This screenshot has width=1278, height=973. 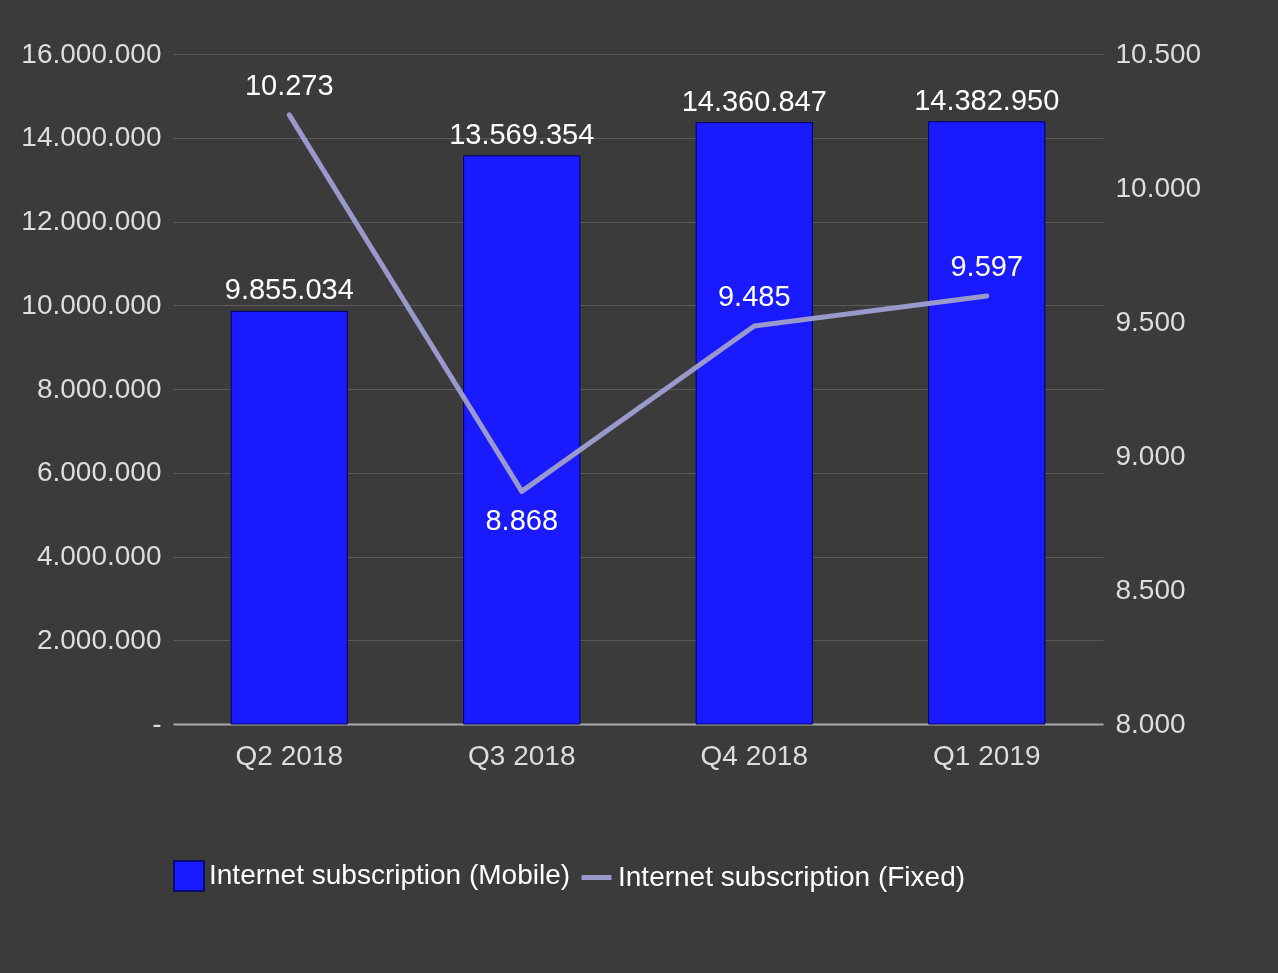 I want to click on data-label: 8.868, so click(x=522, y=520).